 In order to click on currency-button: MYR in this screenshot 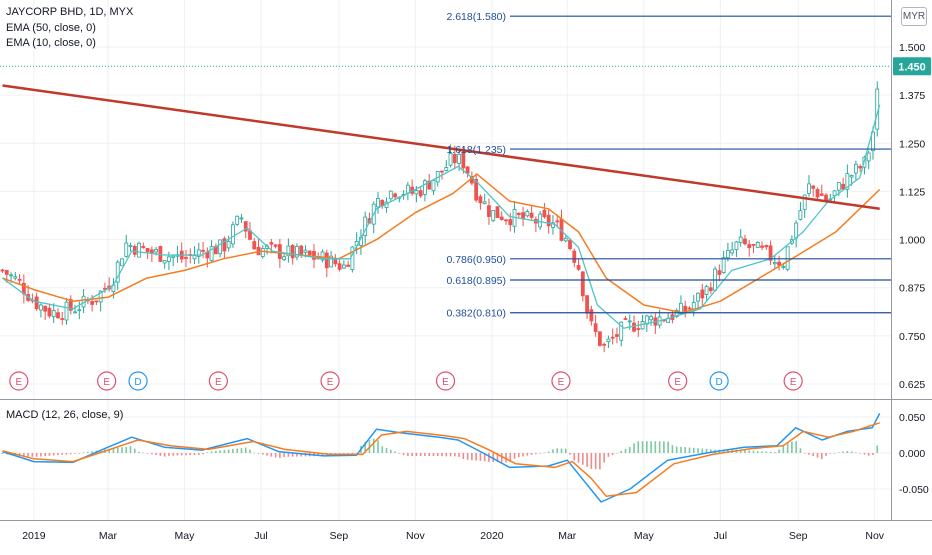, I will do `click(914, 16)`.